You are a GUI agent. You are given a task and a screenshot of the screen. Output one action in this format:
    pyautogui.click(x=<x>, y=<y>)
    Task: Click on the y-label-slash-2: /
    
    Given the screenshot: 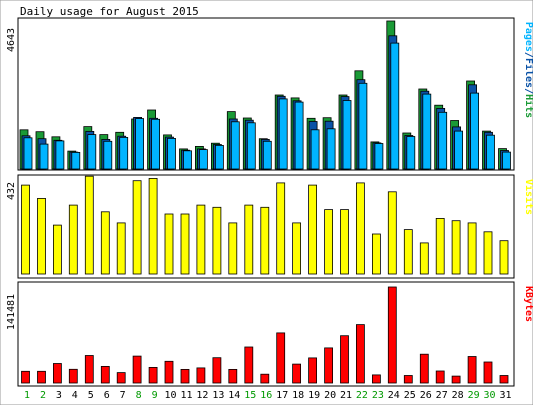 What is the action you would take?
    pyautogui.click(x=528, y=91)
    